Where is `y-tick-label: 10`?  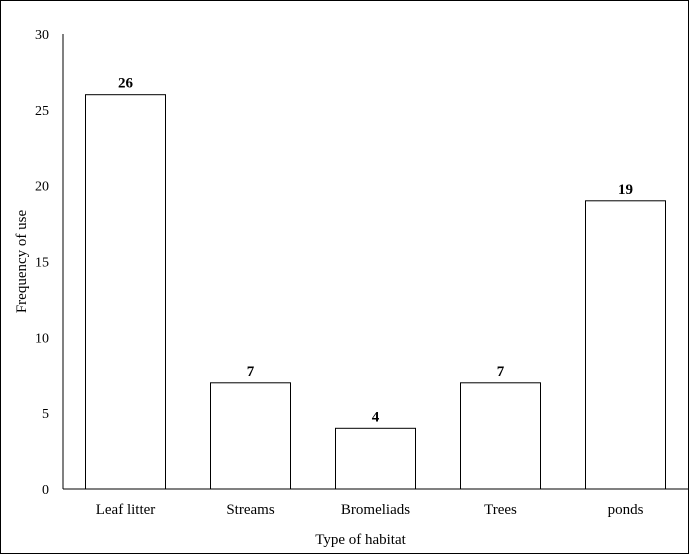 y-tick-label: 10 is located at coordinates (42, 338).